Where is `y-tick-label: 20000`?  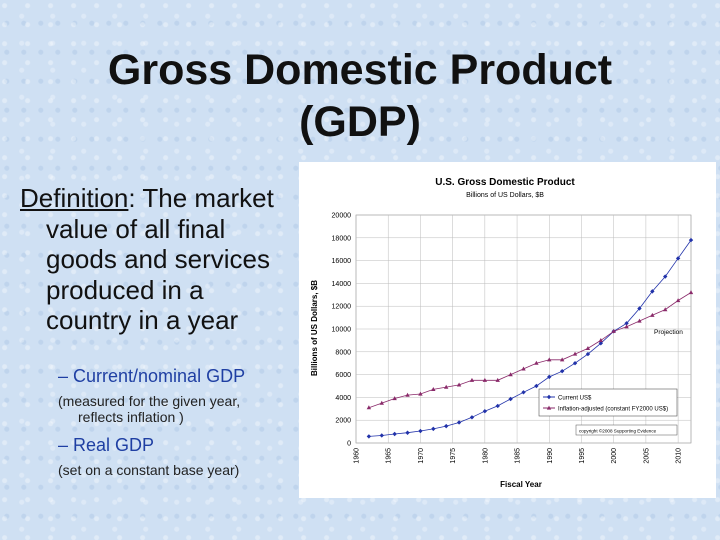
y-tick-label: 20000 is located at coordinates (342, 216).